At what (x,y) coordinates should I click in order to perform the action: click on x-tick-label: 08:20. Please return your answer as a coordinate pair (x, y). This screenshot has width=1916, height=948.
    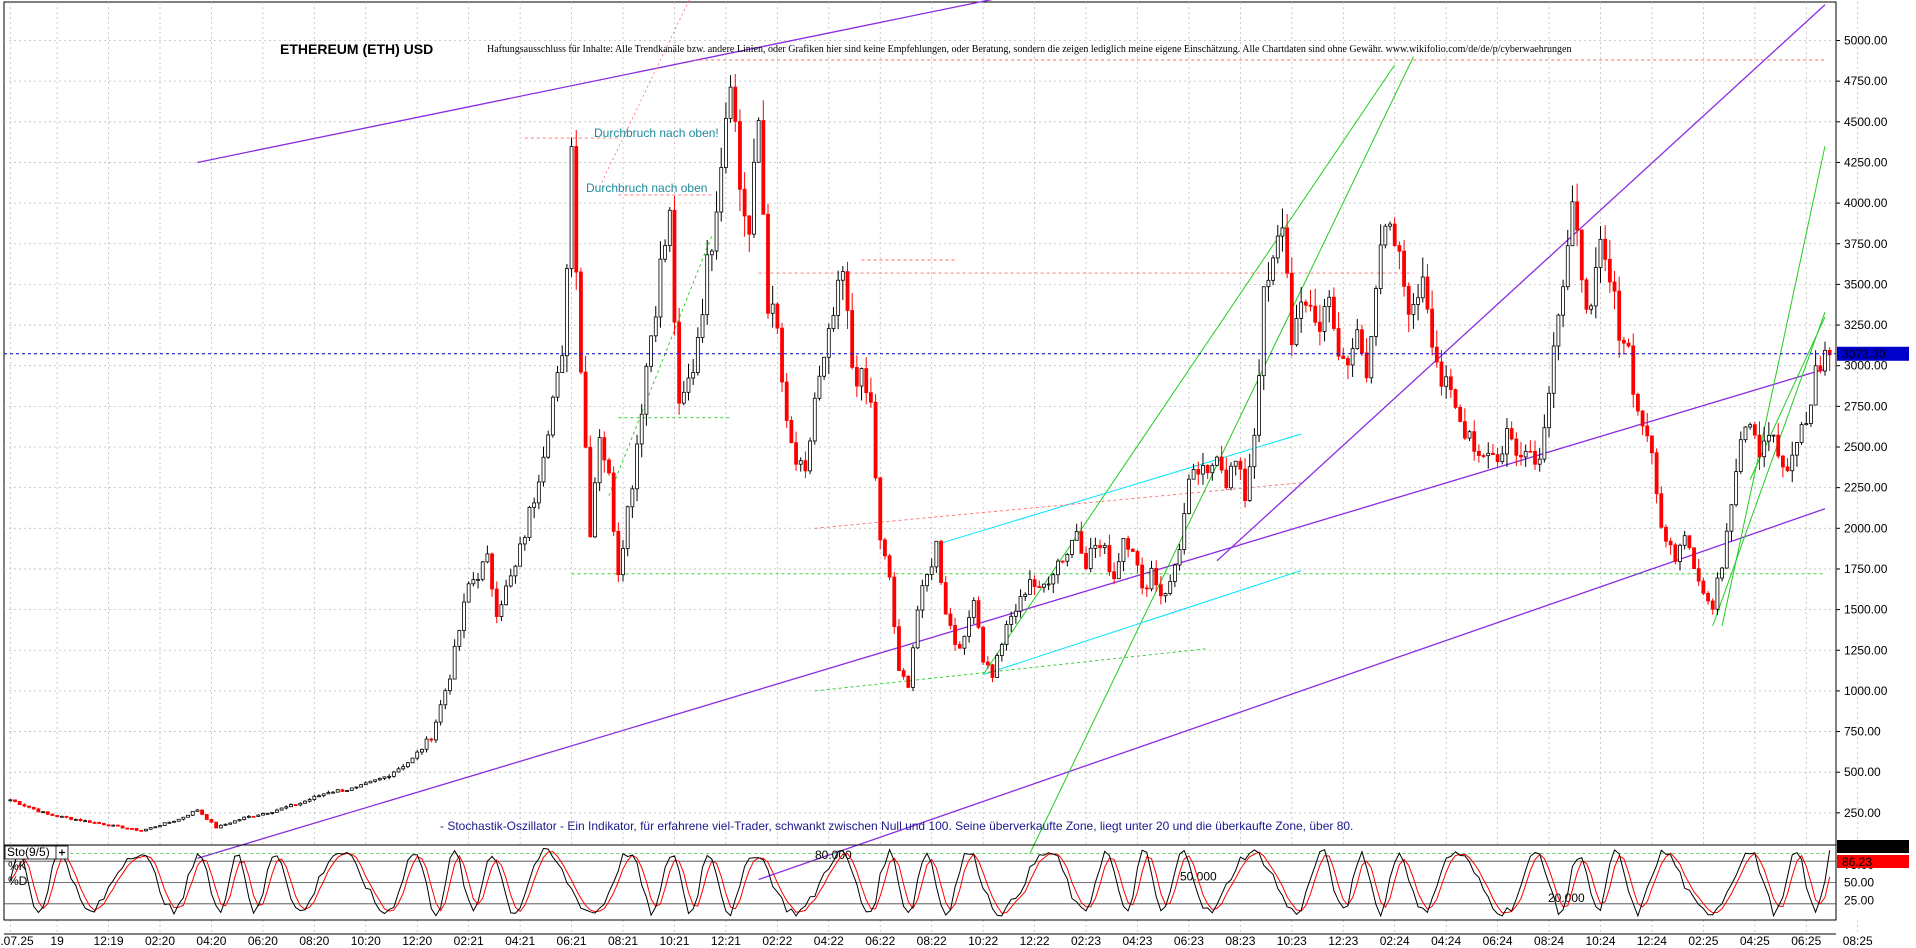
    Looking at the image, I should click on (314, 941).